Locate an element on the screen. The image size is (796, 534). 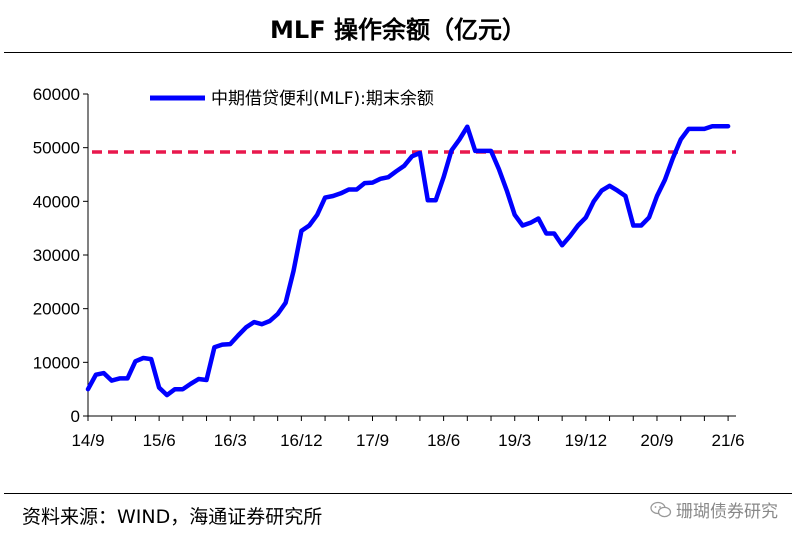
x-tick-label: 17/9 is located at coordinates (372, 440).